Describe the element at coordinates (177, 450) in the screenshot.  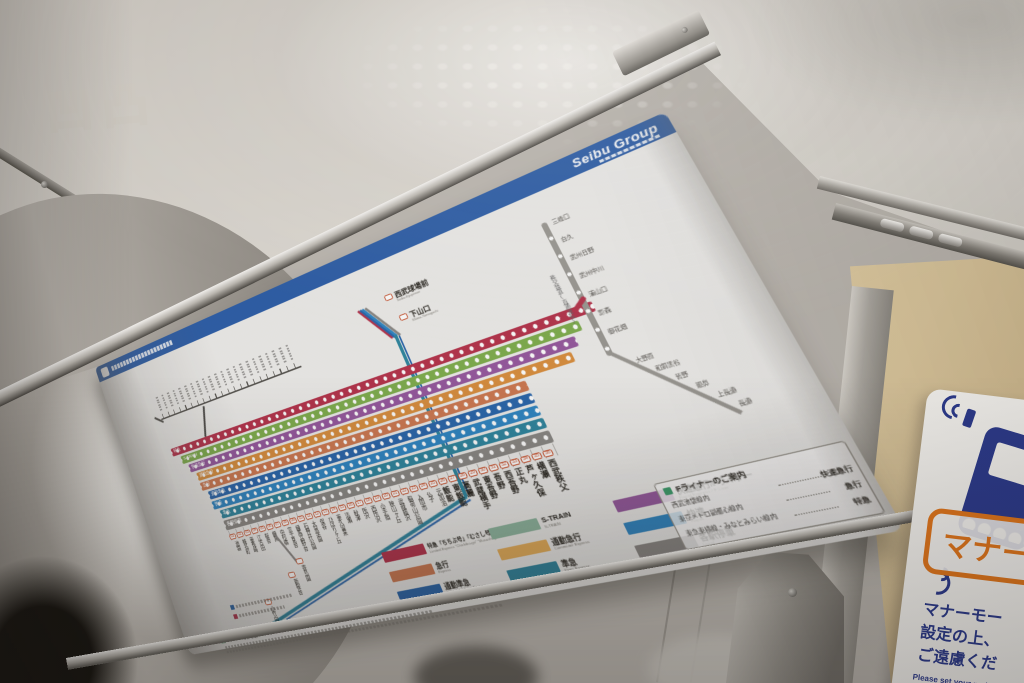
I see `route-bar-label: 特急` at that location.